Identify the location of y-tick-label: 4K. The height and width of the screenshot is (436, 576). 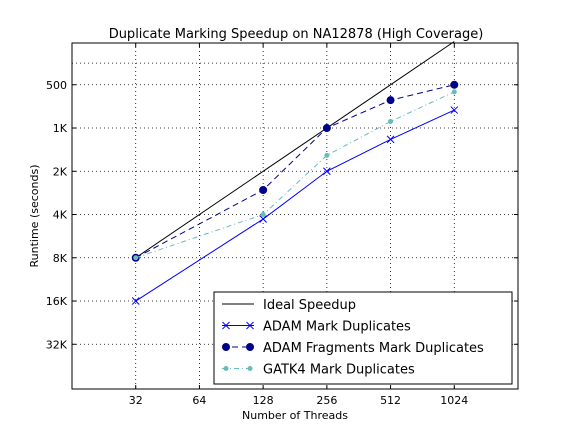
(60, 215).